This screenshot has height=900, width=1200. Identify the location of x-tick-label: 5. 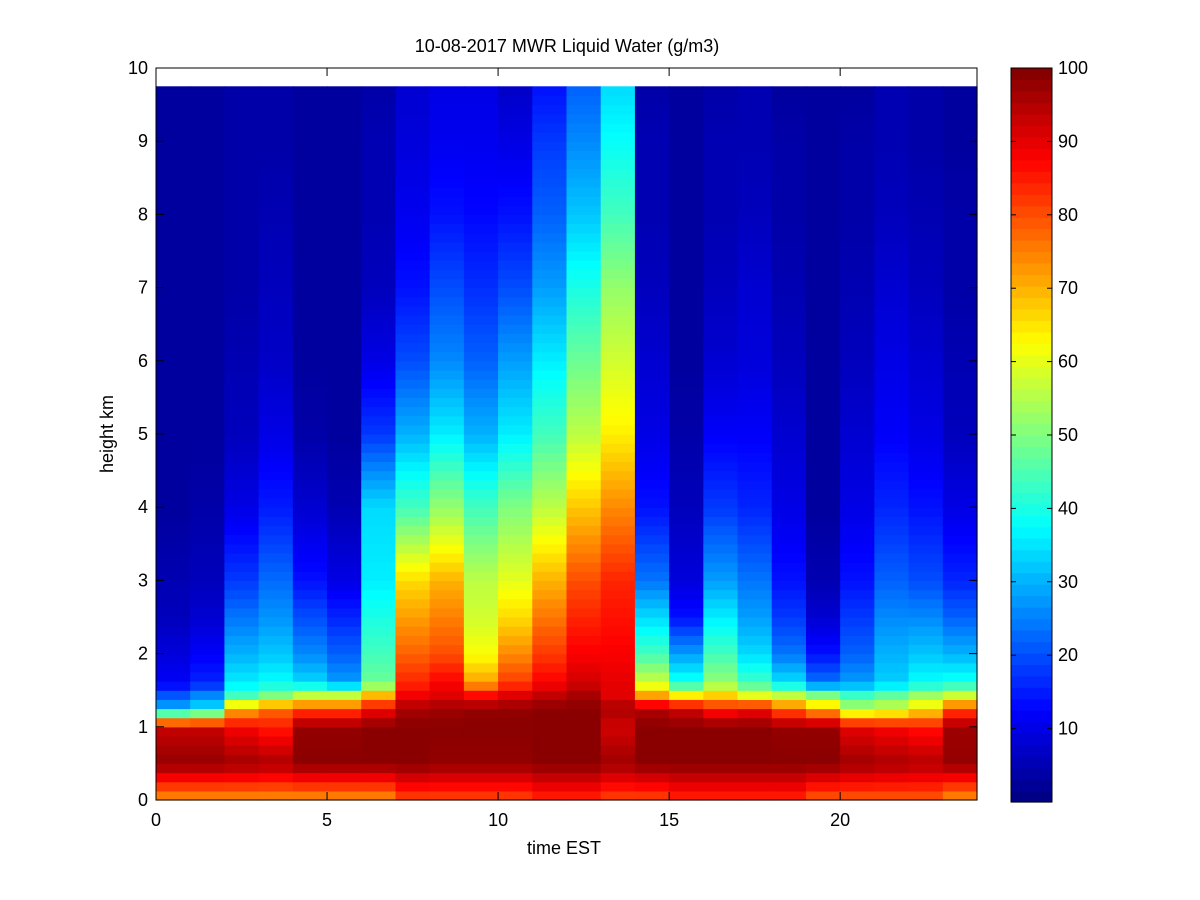
(327, 820).